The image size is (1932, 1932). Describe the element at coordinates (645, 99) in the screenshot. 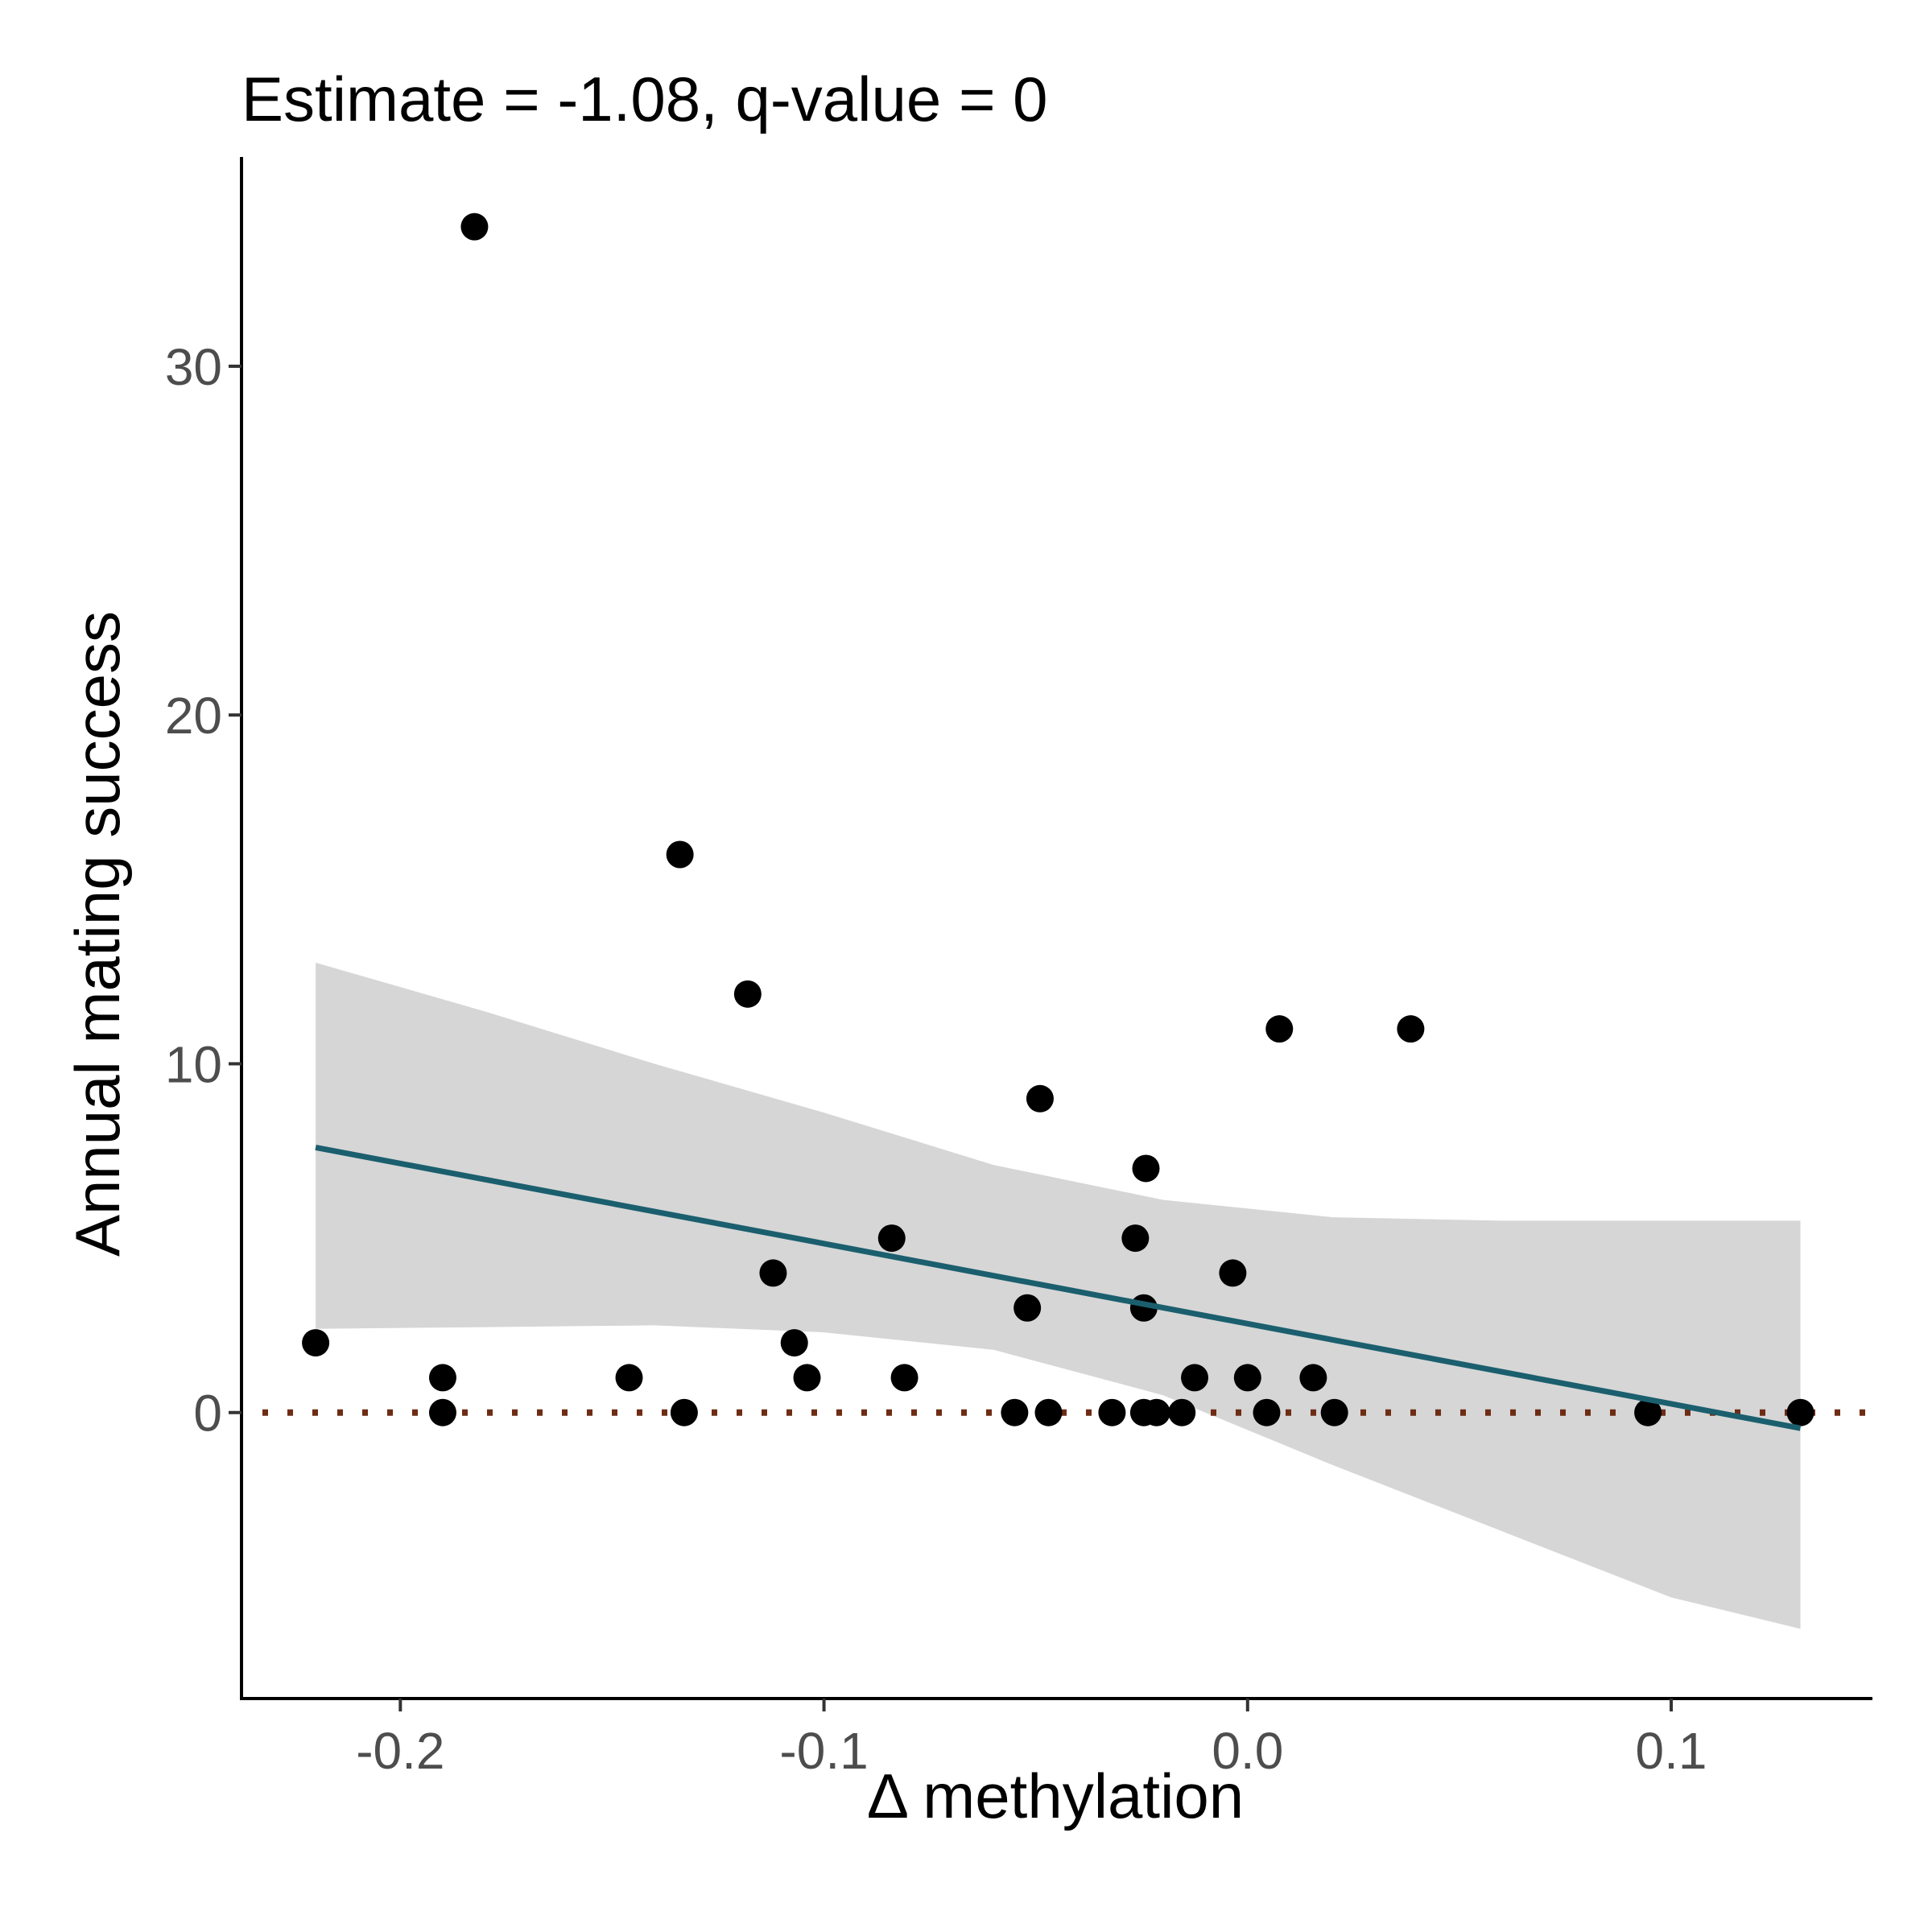

I see `chart-title: Estimate = -1.08, q-value = 0` at that location.